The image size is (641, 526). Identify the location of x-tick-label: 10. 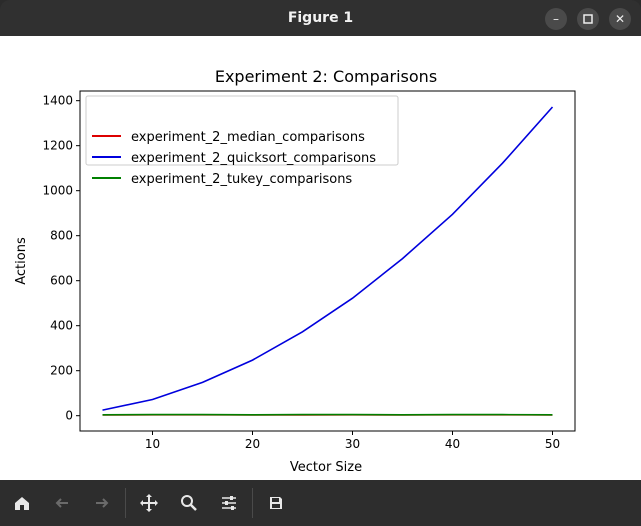
(152, 444).